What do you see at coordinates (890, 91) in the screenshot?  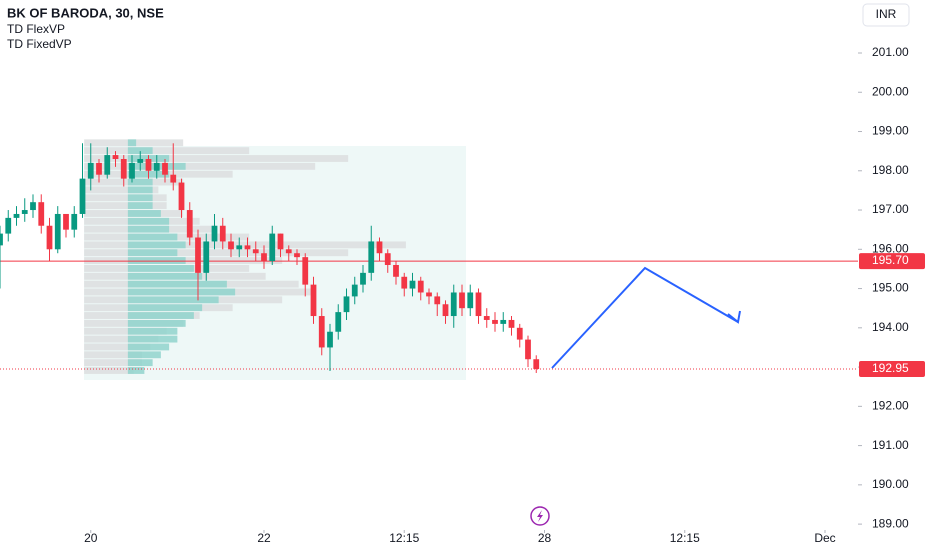 I see `y-tick-label: 200.00` at bounding box center [890, 91].